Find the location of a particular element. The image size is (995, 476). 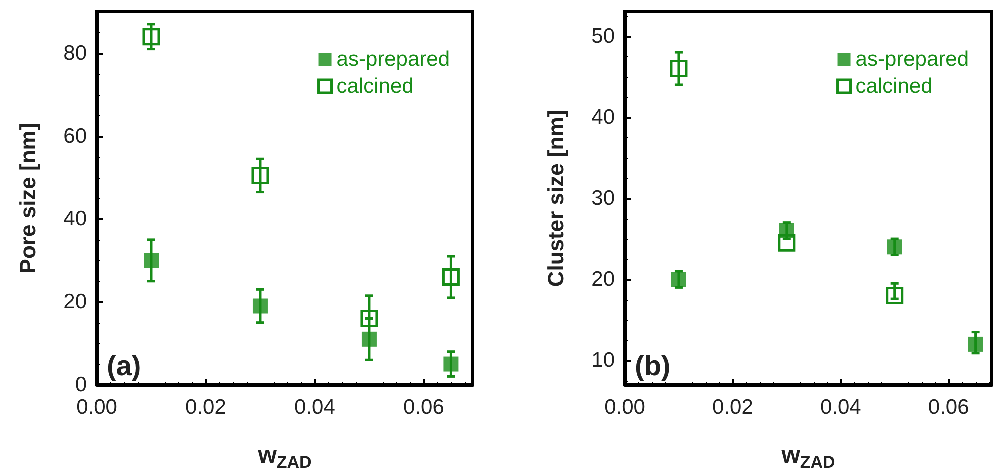

y-axis-title: Cluster size [nm] is located at coordinates (556, 199).